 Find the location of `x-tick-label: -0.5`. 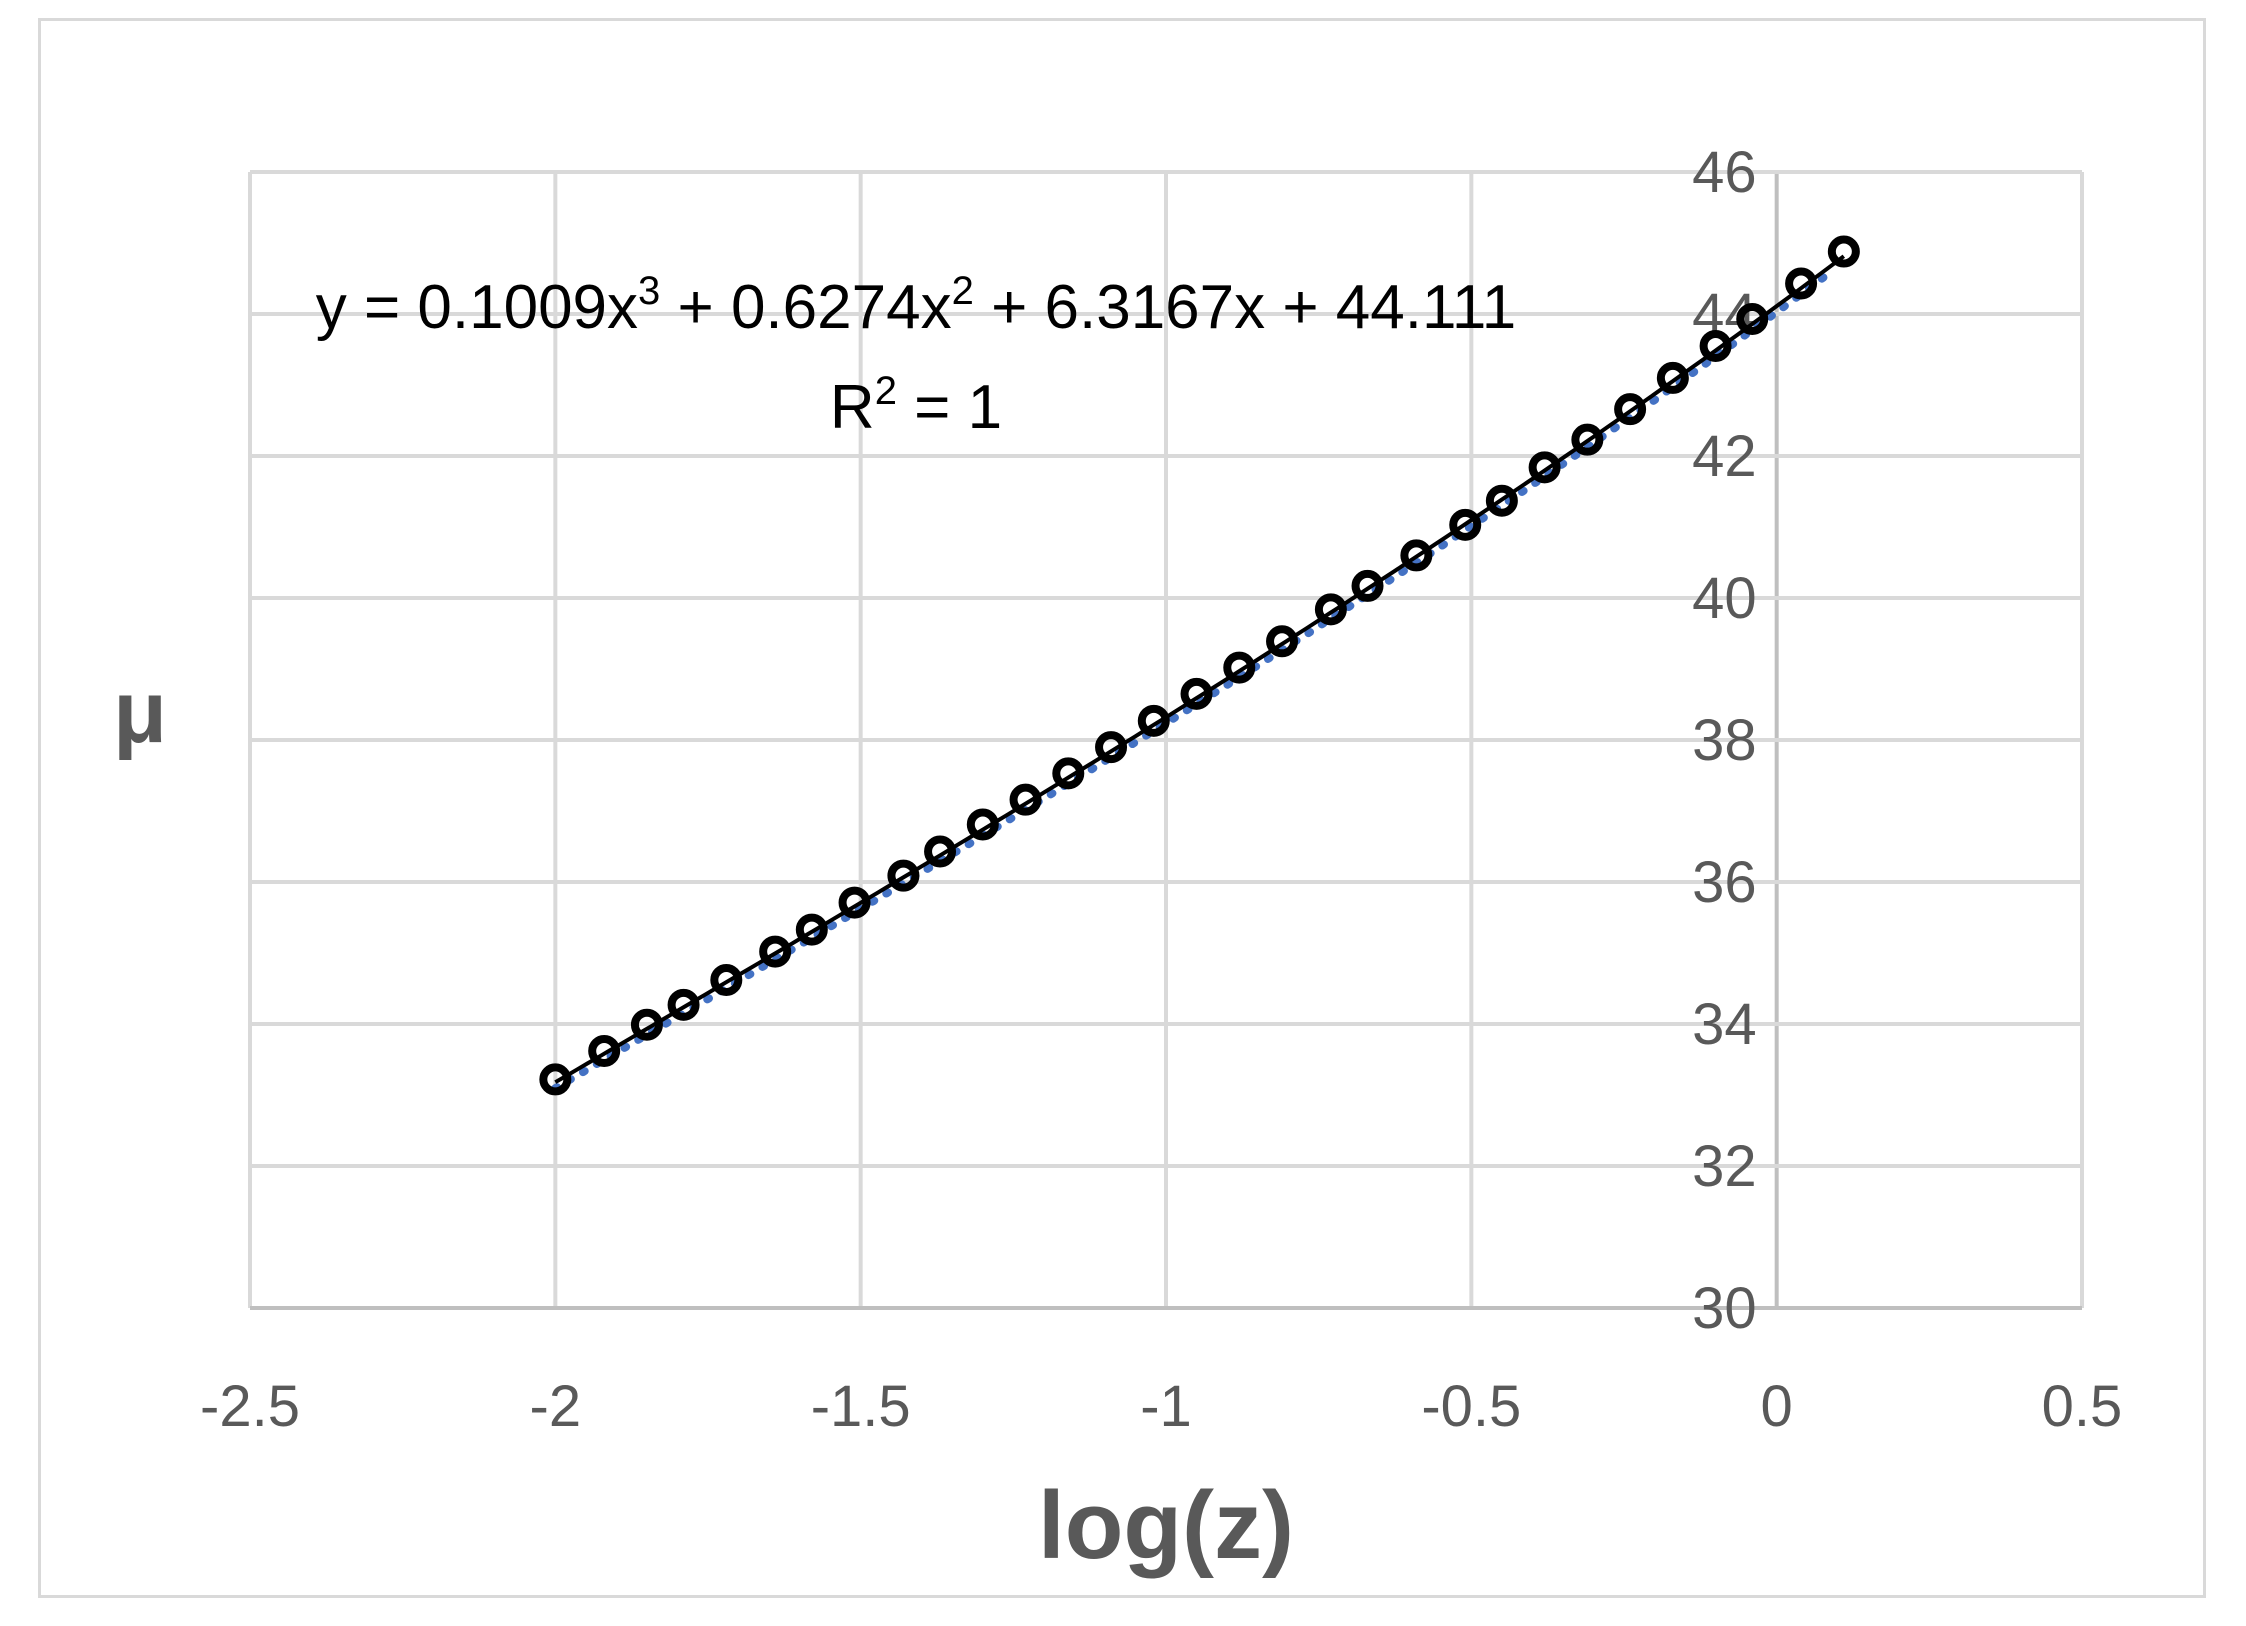

x-tick-label: -0.5 is located at coordinates (1471, 1406).